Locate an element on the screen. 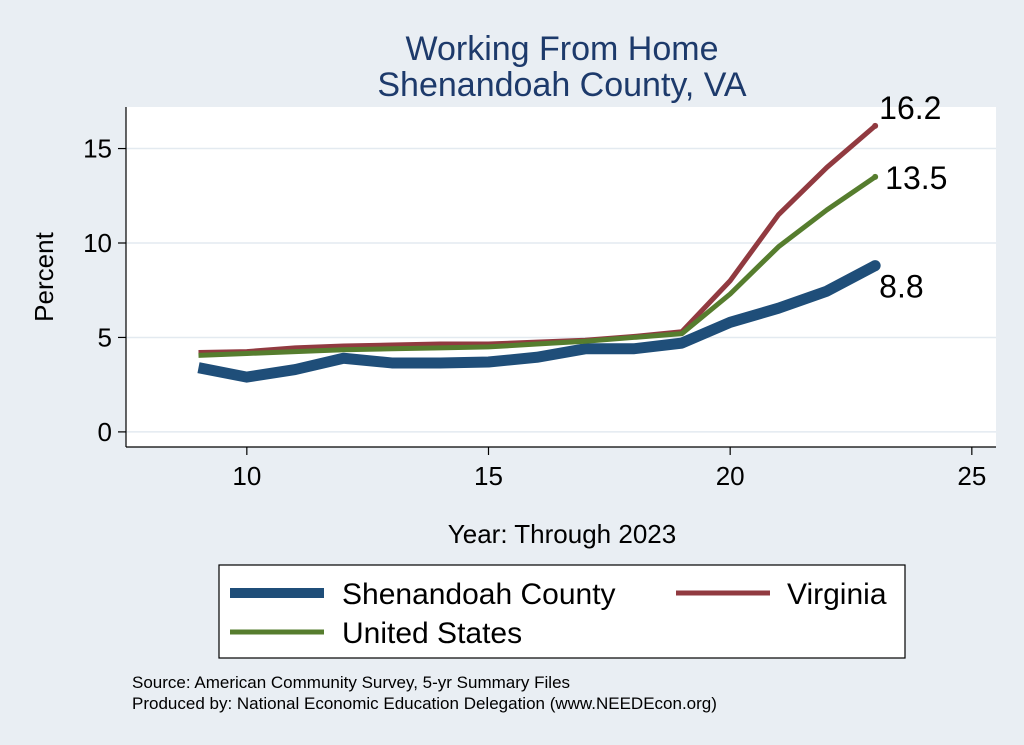 The height and width of the screenshot is (745, 1024). x-axis-title: Year: Through 2023 is located at coordinates (562, 534).